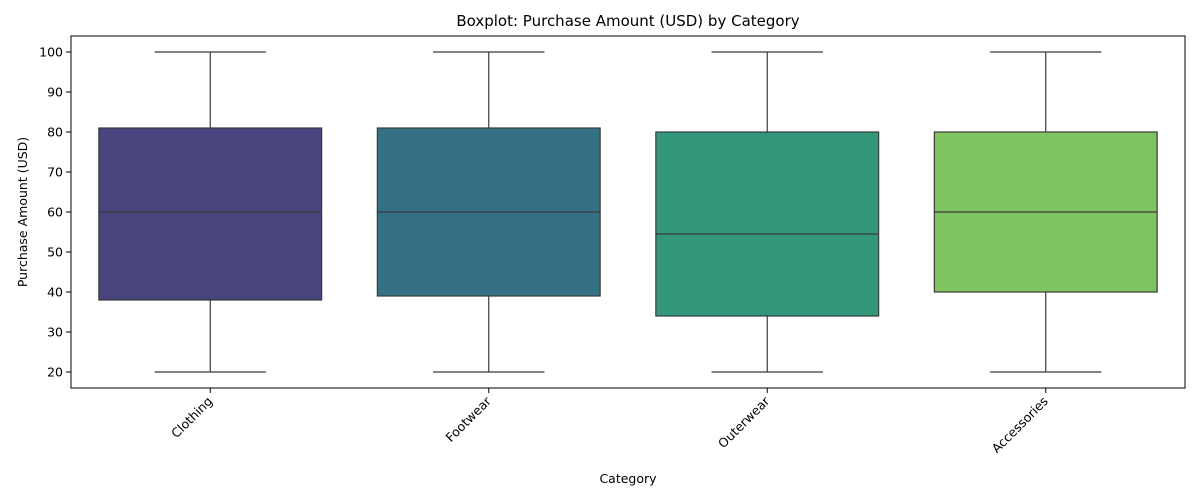  Describe the element at coordinates (488, 212) in the screenshot. I see `box-footwear` at that location.